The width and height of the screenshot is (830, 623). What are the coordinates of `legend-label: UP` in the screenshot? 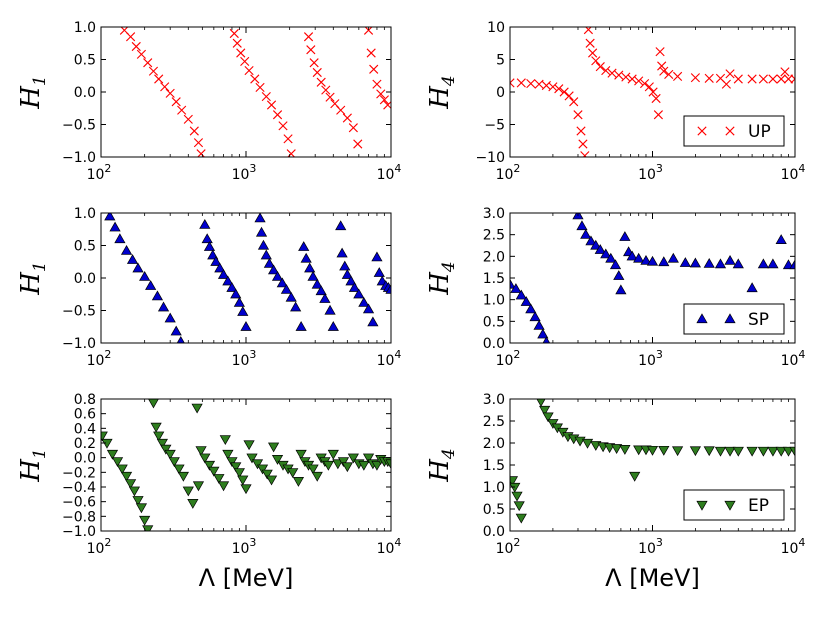 It's located at (759, 132).